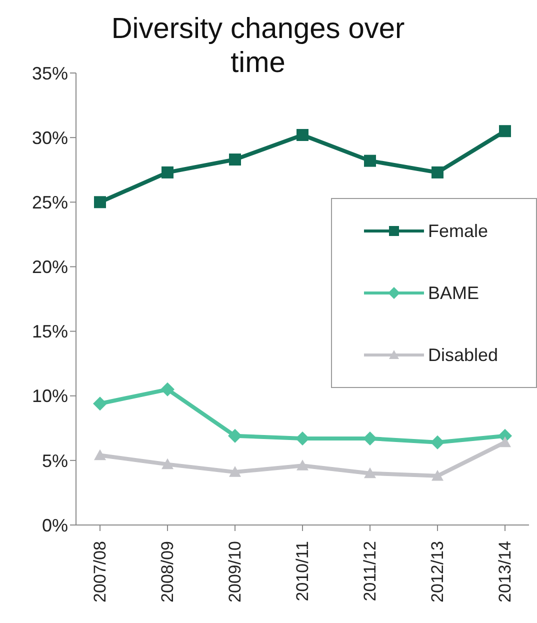 The width and height of the screenshot is (537, 623). What do you see at coordinates (50, 202) in the screenshot?
I see `y-tick-label: 25%` at bounding box center [50, 202].